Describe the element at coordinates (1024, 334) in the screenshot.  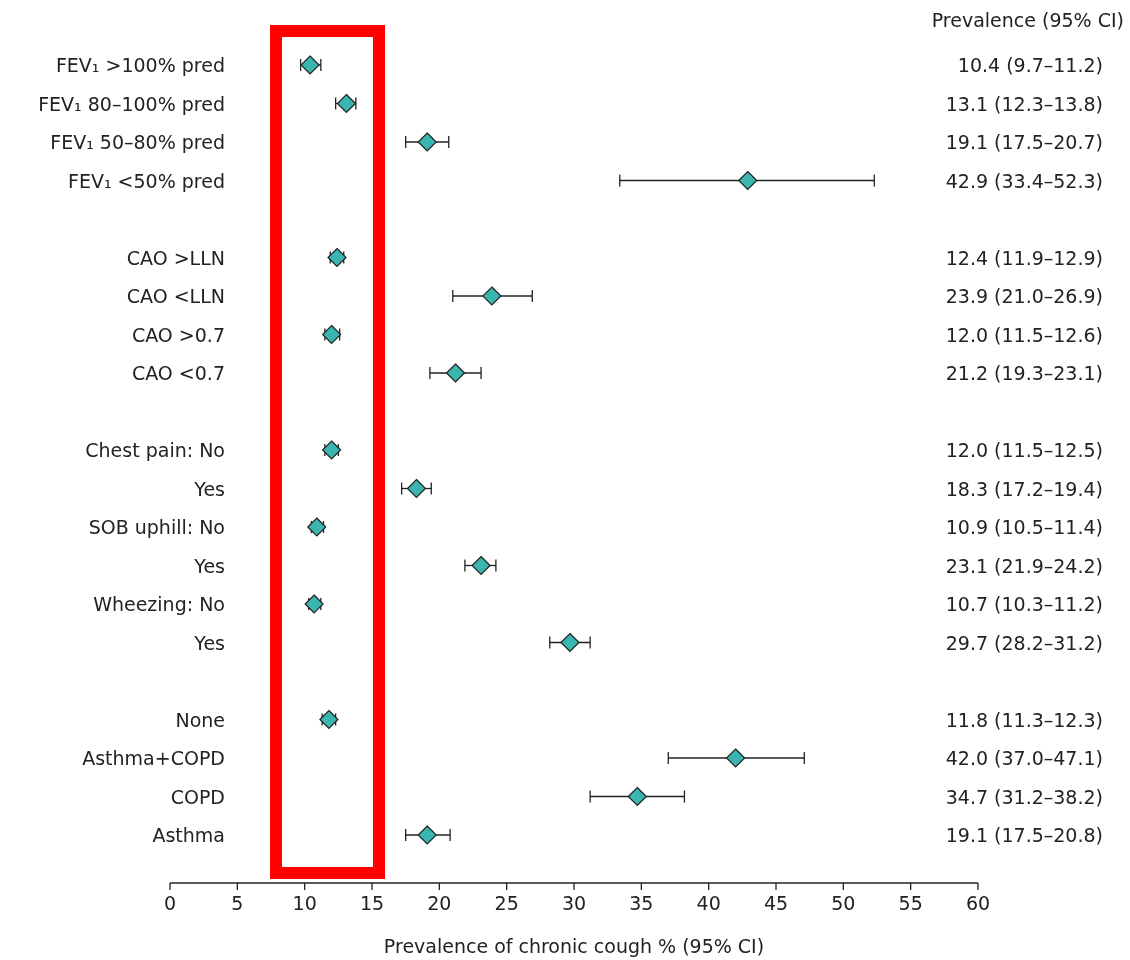
I see `data-label: 12.0 (11.5–12.6)` at that location.